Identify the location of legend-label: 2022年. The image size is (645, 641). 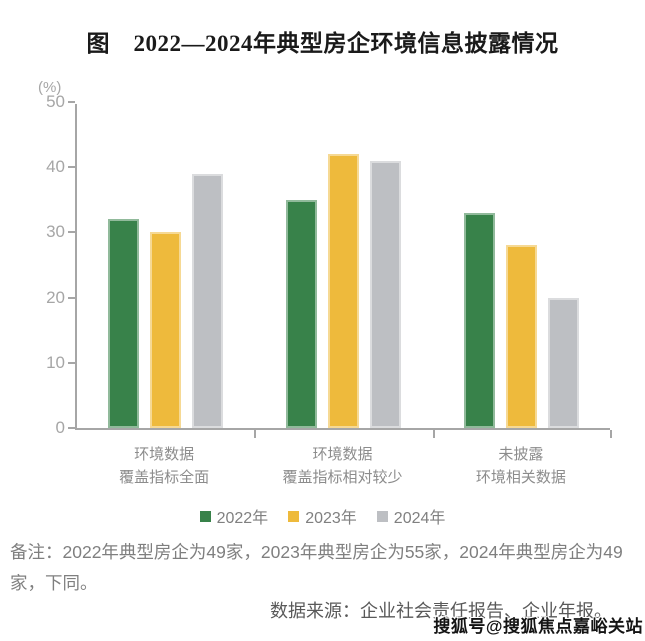
(242, 518).